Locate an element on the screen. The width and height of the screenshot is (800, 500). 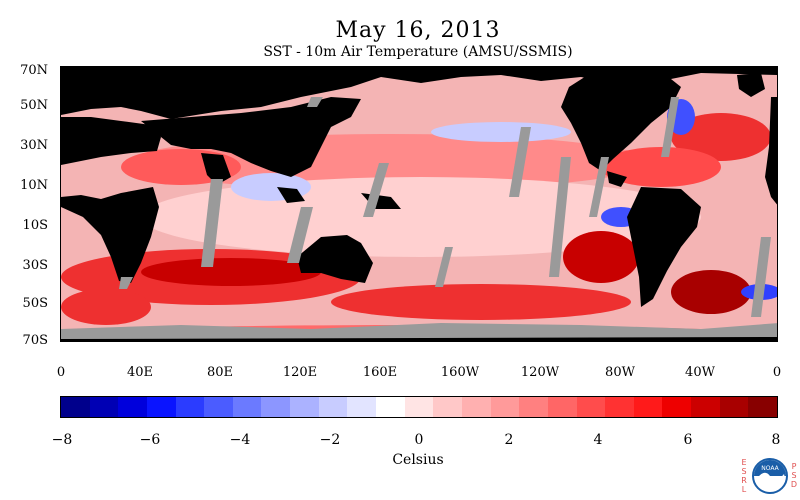
west-africa-edge-land is located at coordinates (771, 151).